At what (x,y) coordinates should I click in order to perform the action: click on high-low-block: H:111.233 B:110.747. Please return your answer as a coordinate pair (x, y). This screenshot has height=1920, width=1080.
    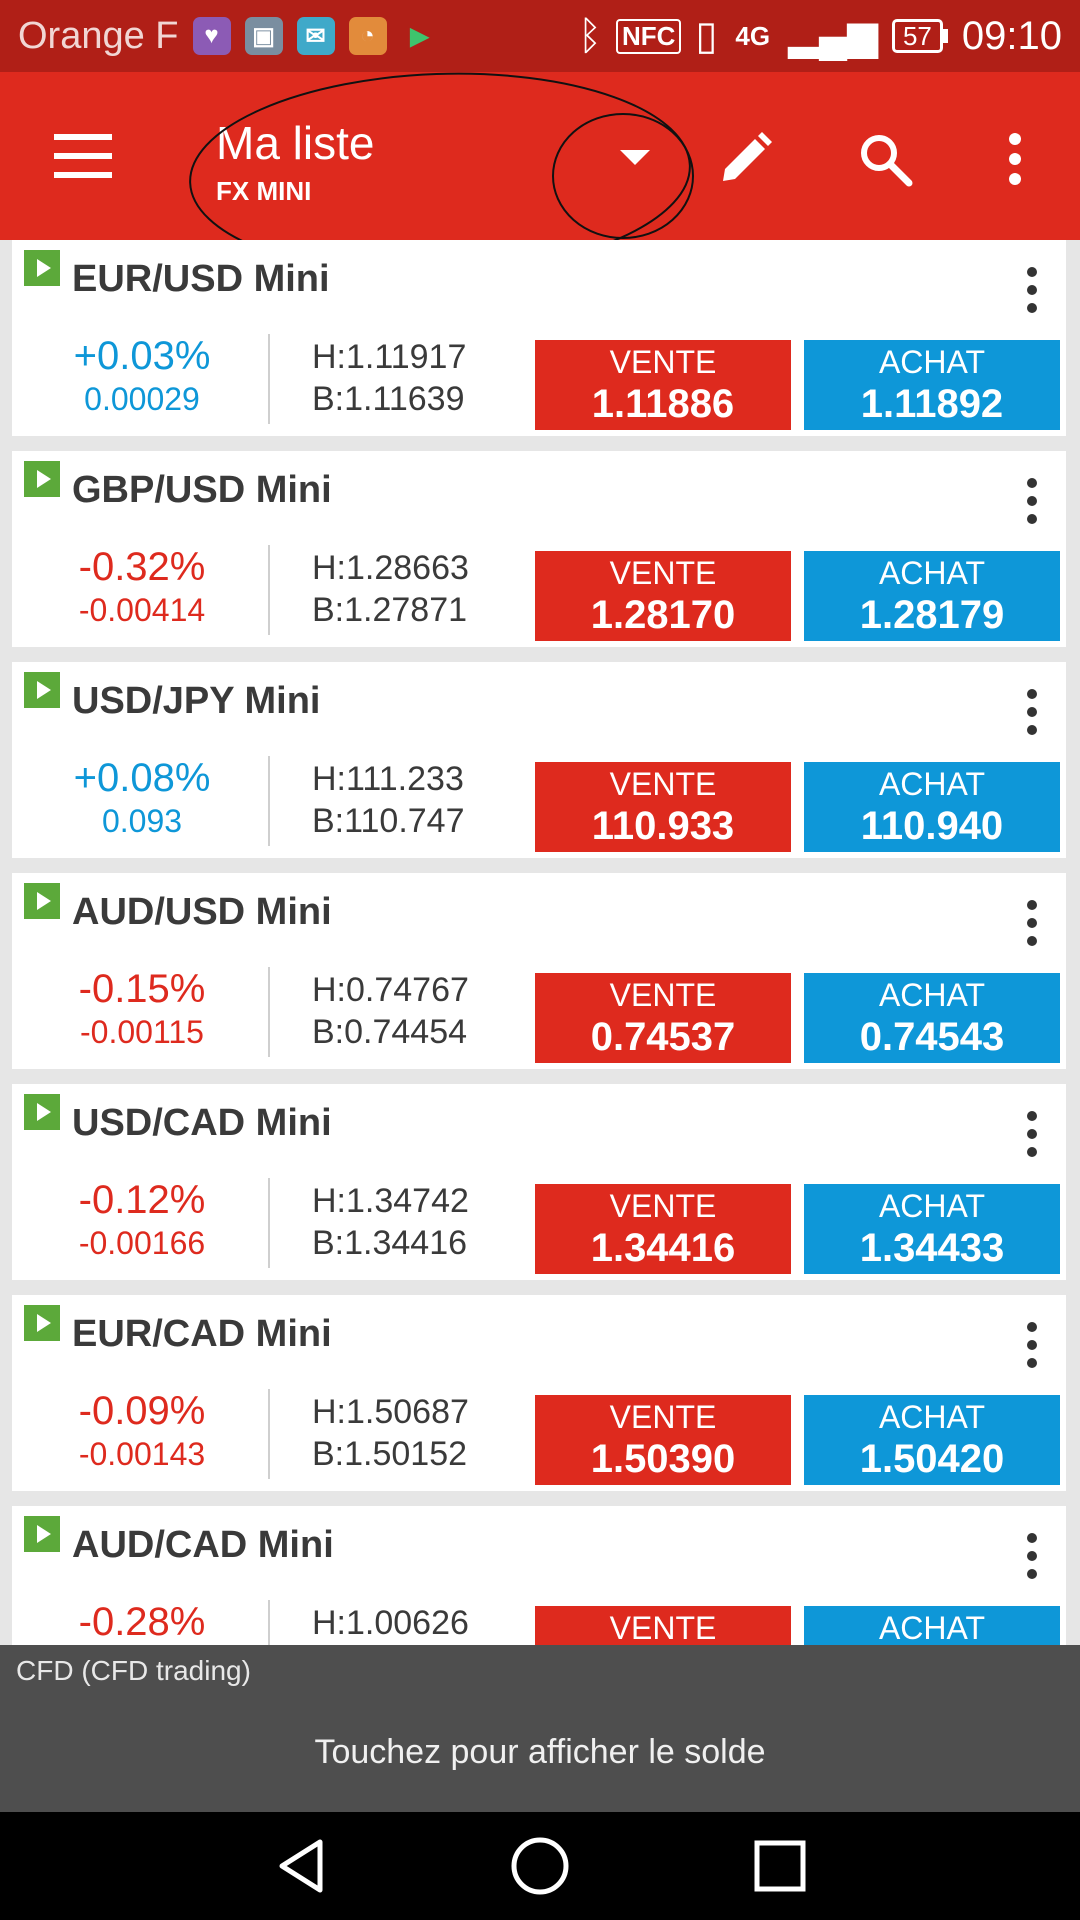
    Looking at the image, I should click on (388, 800).